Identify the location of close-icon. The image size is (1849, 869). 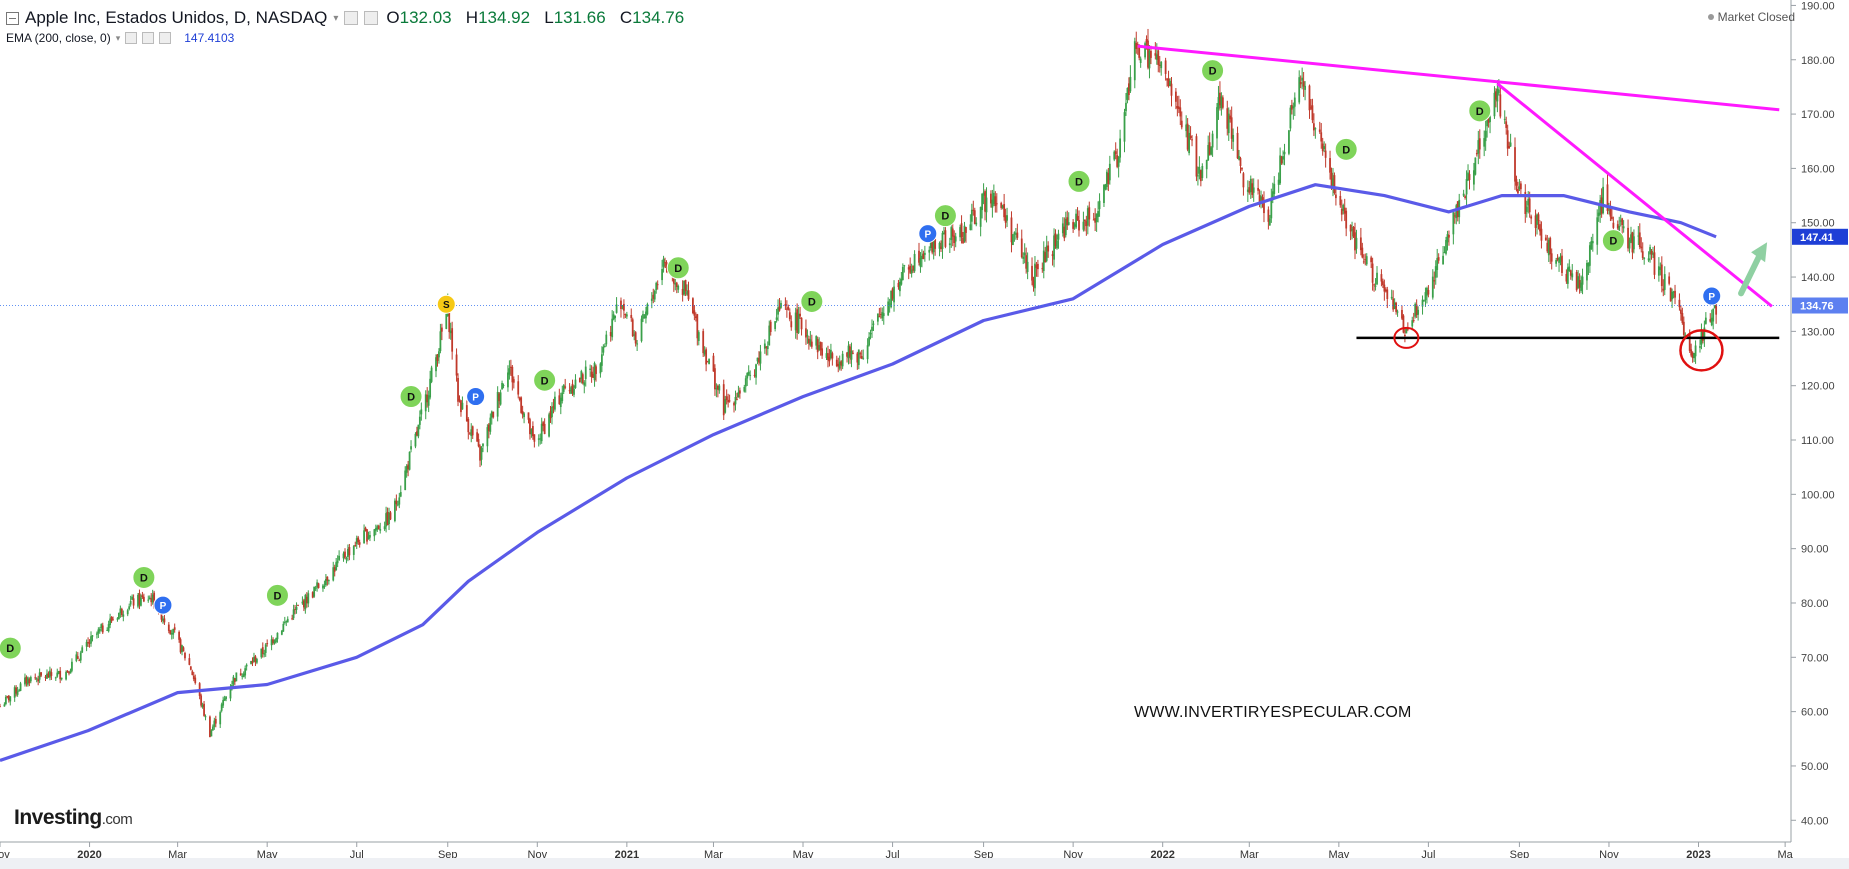
(165, 38).